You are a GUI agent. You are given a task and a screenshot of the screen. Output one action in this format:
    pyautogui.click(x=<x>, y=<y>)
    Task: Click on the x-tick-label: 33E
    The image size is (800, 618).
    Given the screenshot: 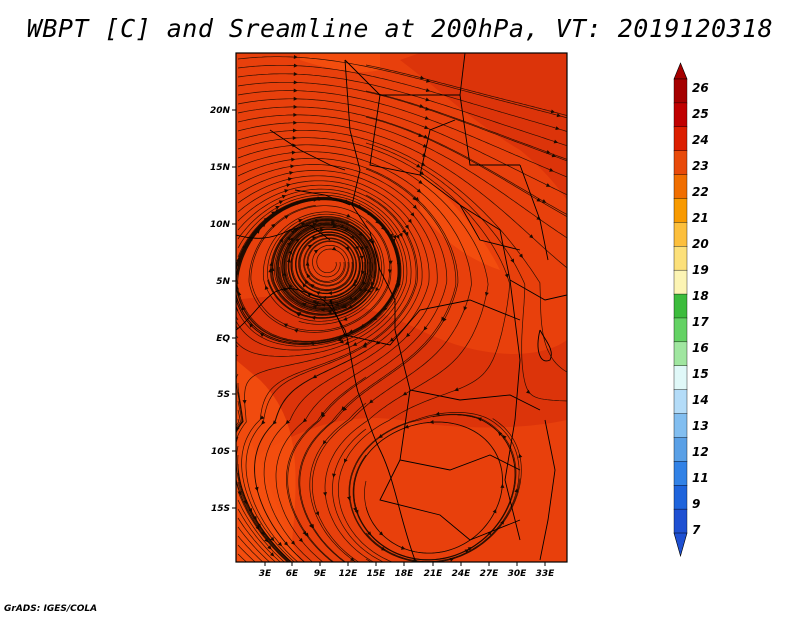 What is the action you would take?
    pyautogui.click(x=546, y=574)
    